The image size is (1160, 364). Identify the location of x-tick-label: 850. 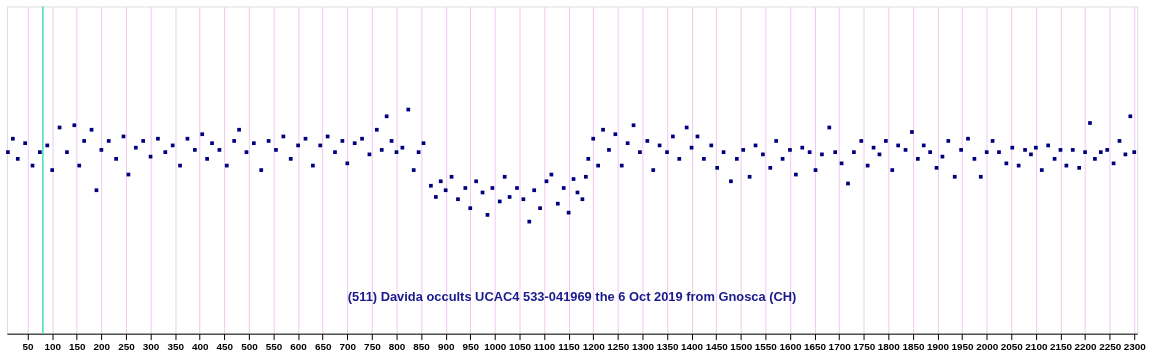
(422, 347).